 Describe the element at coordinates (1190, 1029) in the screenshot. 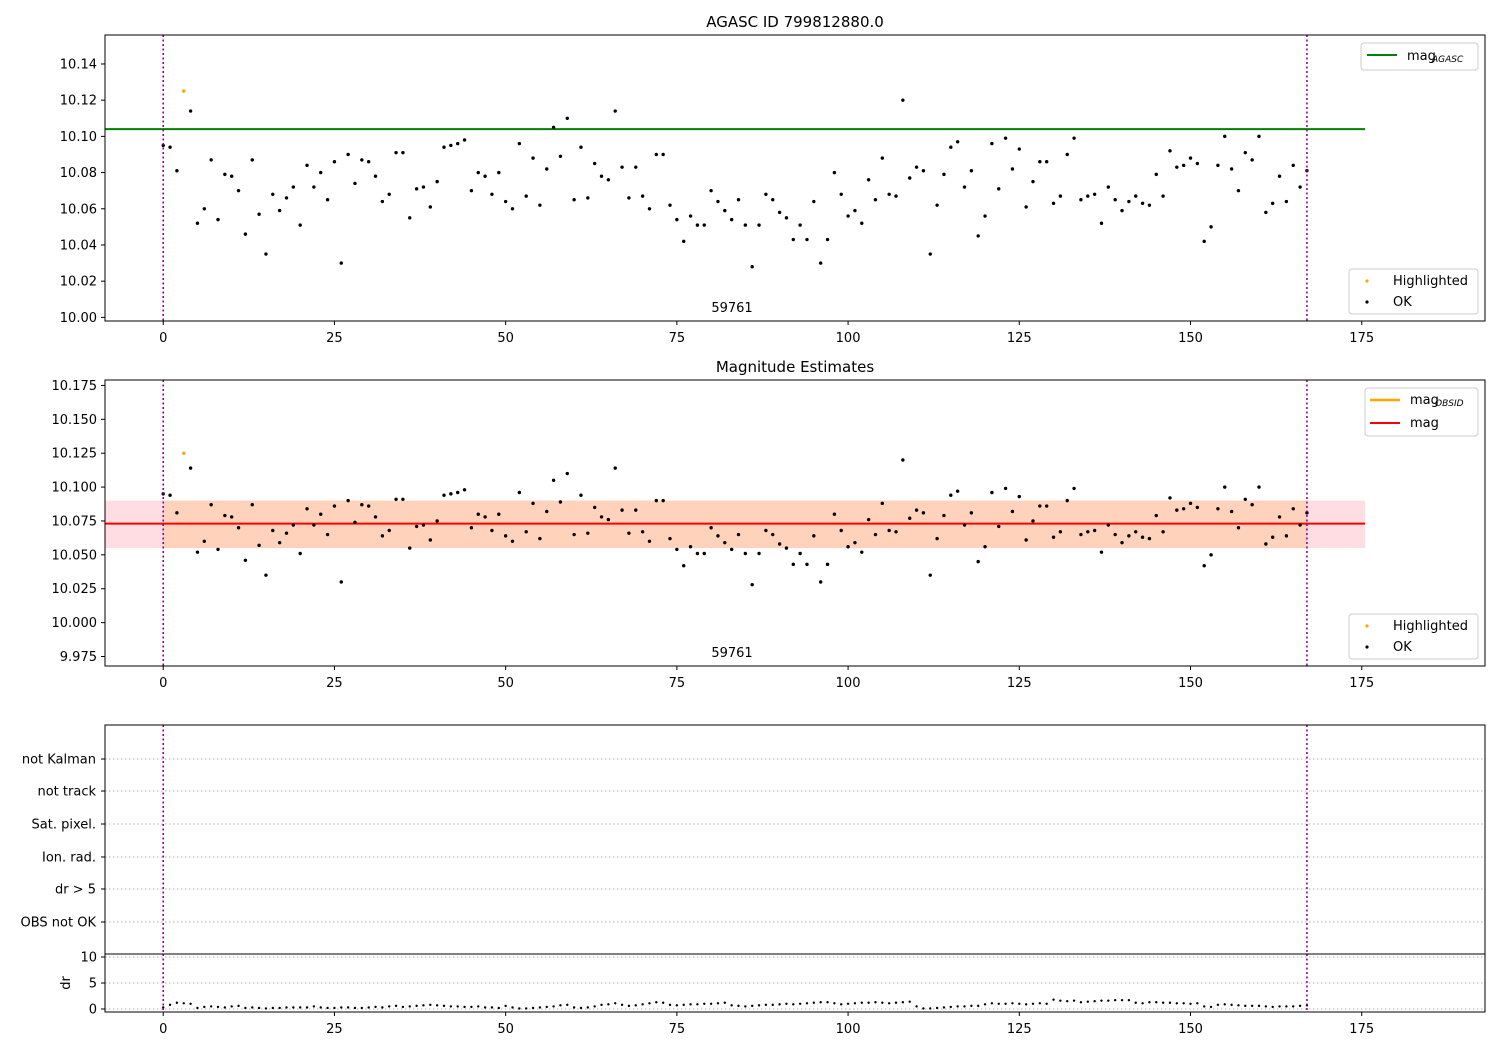

I see `p4-xtick-label-6: 150` at that location.